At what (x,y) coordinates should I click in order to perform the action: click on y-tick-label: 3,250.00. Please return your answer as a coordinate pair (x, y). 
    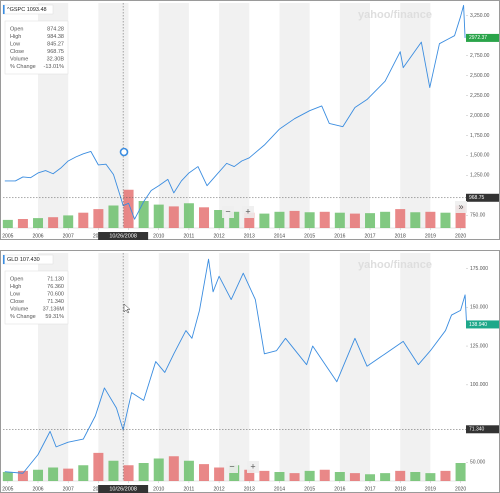
    Looking at the image, I should click on (480, 16).